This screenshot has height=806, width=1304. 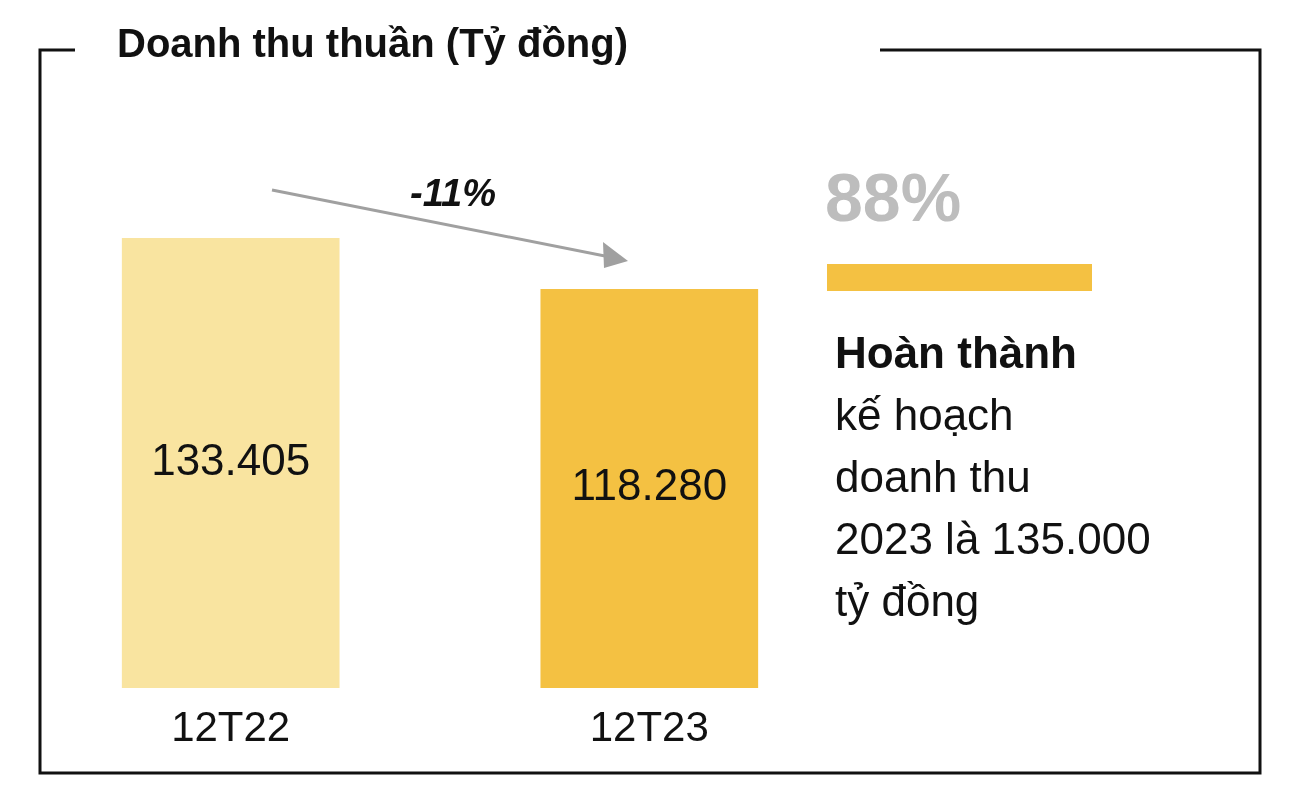 I want to click on text: -11%, so click(x=453, y=193).